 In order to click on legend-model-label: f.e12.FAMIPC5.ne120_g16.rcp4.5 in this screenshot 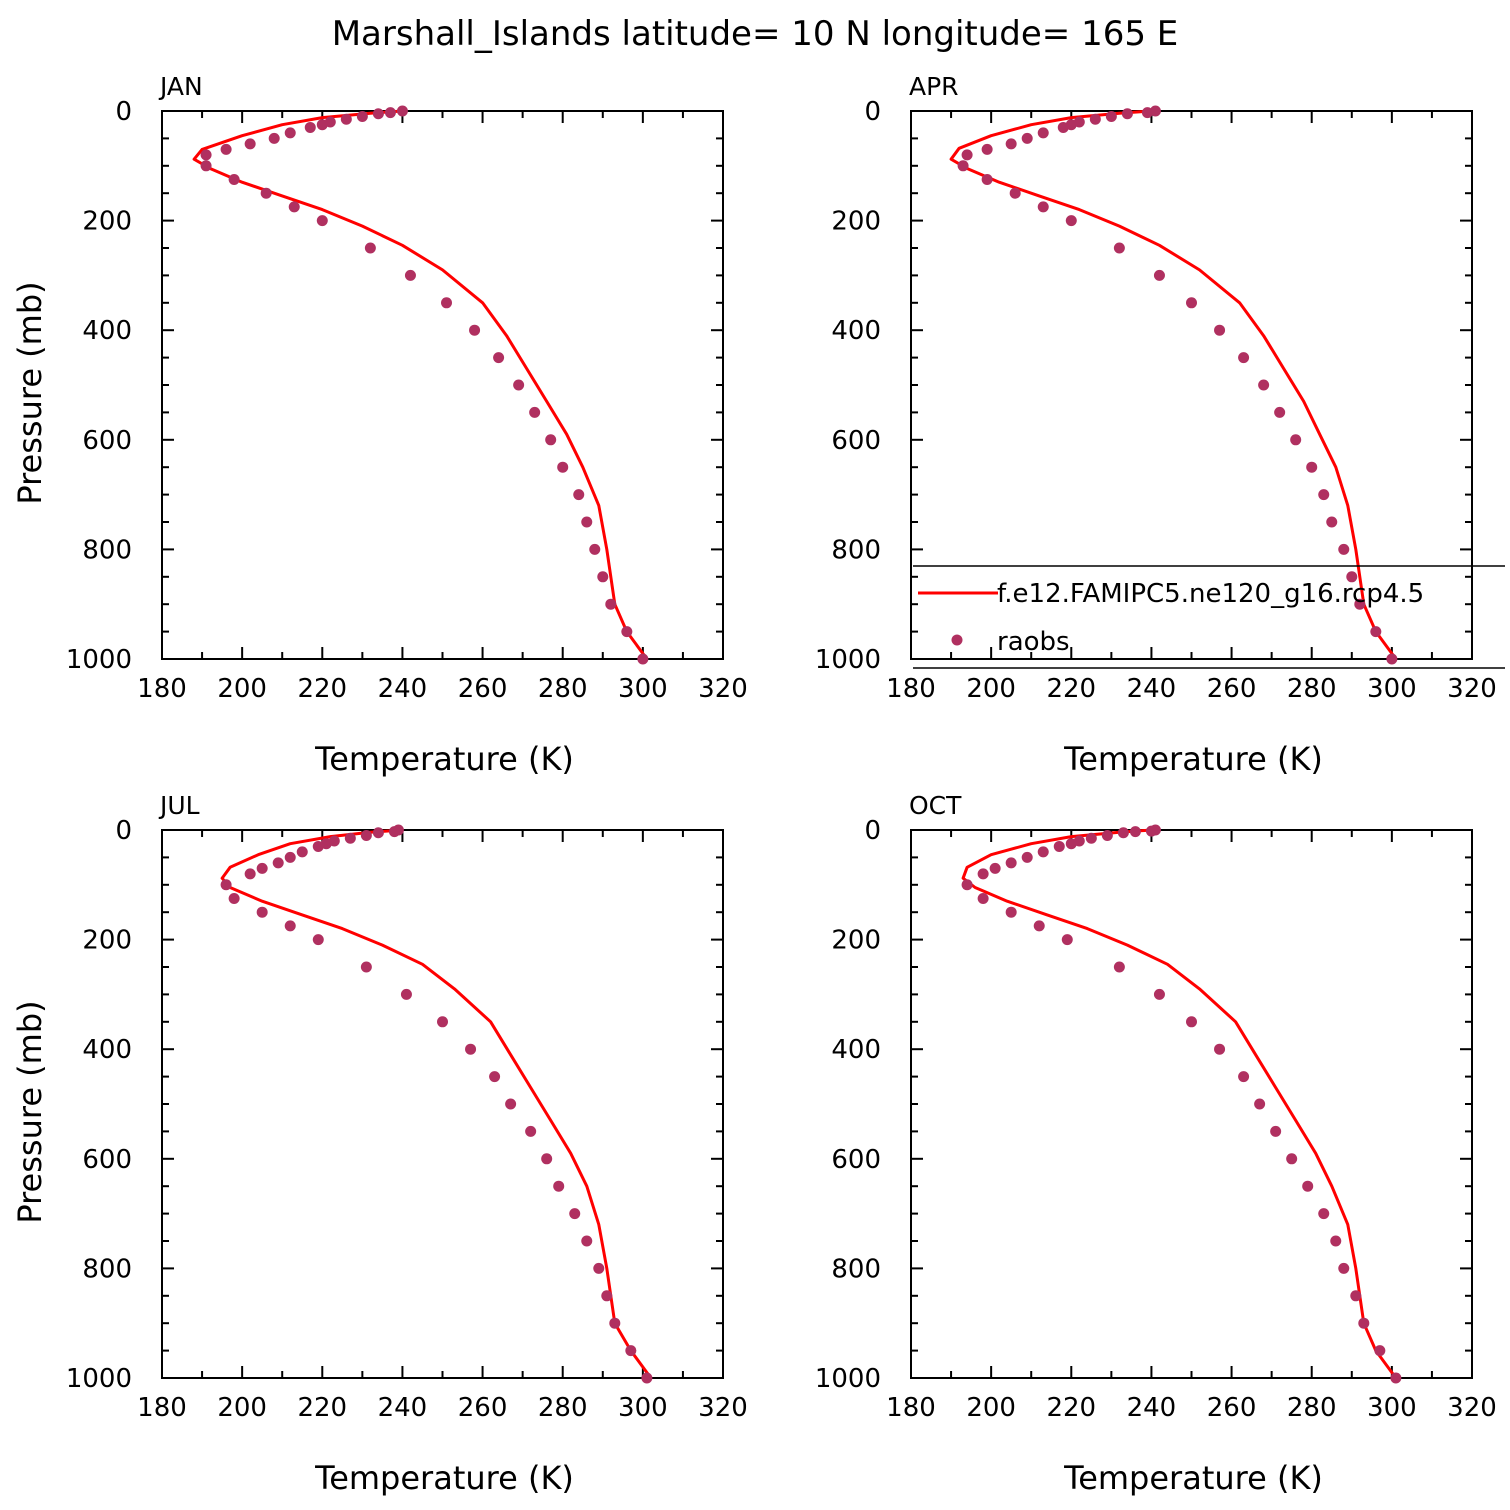, I will do `click(1210, 594)`.